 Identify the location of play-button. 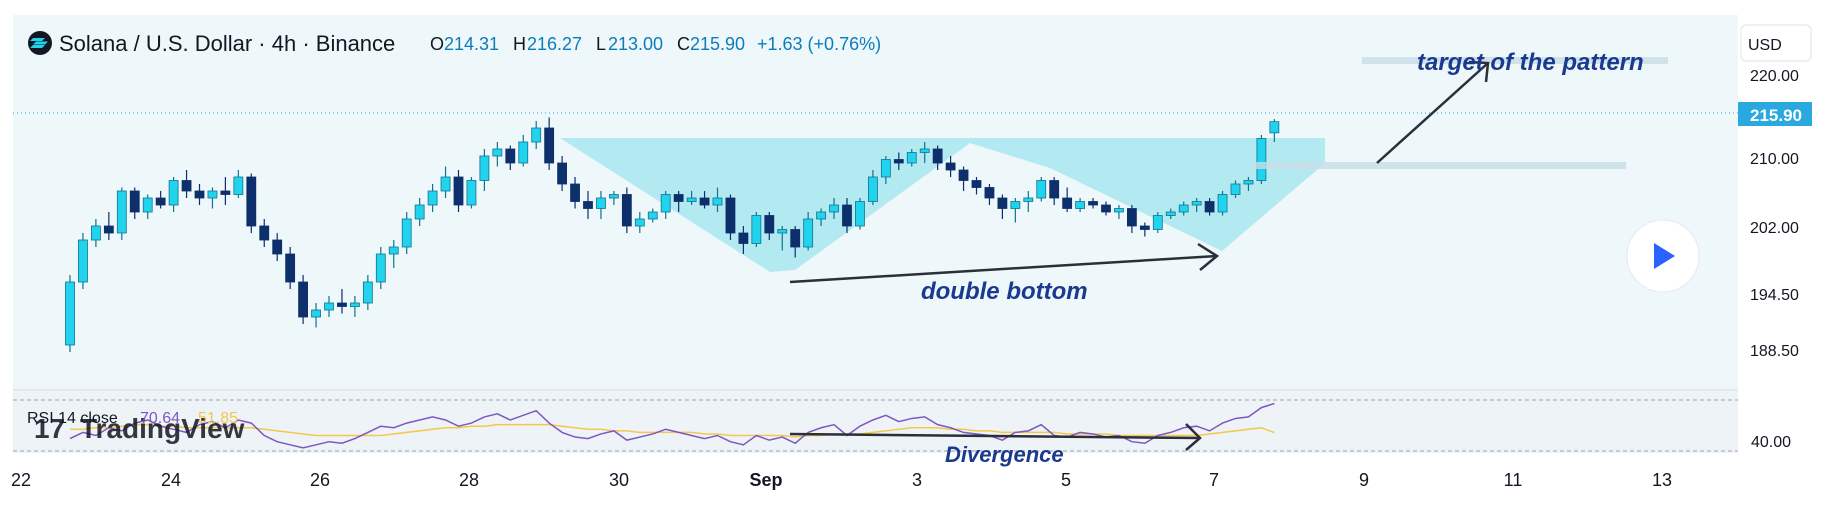
(1663, 256).